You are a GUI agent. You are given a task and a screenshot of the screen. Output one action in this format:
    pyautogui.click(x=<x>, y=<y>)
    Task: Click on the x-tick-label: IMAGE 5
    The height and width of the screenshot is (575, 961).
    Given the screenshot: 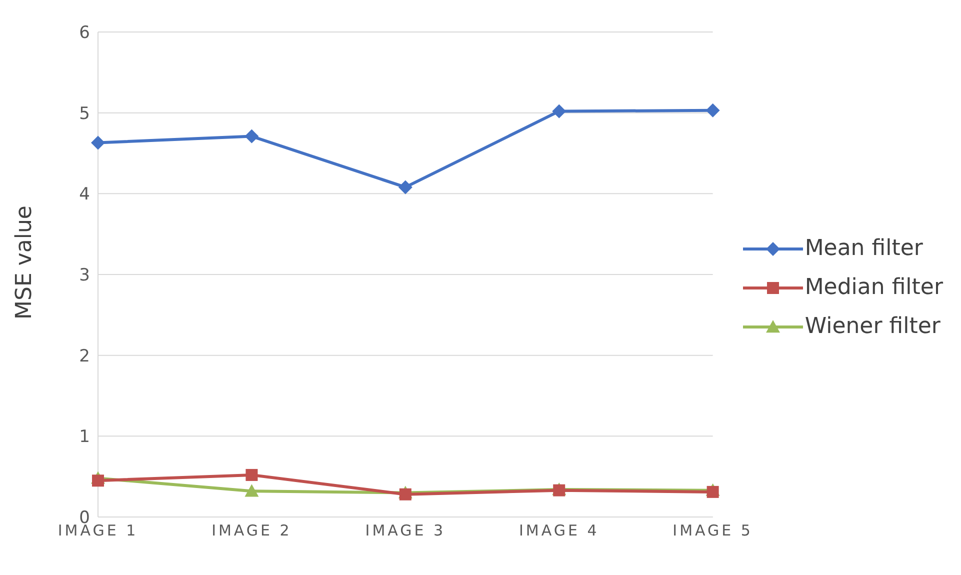 What is the action you would take?
    pyautogui.click(x=712, y=531)
    